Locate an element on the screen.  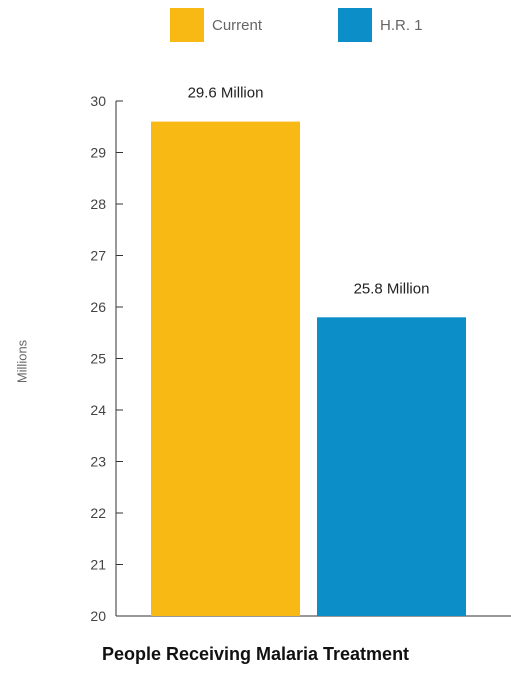
y-tick-label-21: 21 is located at coordinates (98, 565).